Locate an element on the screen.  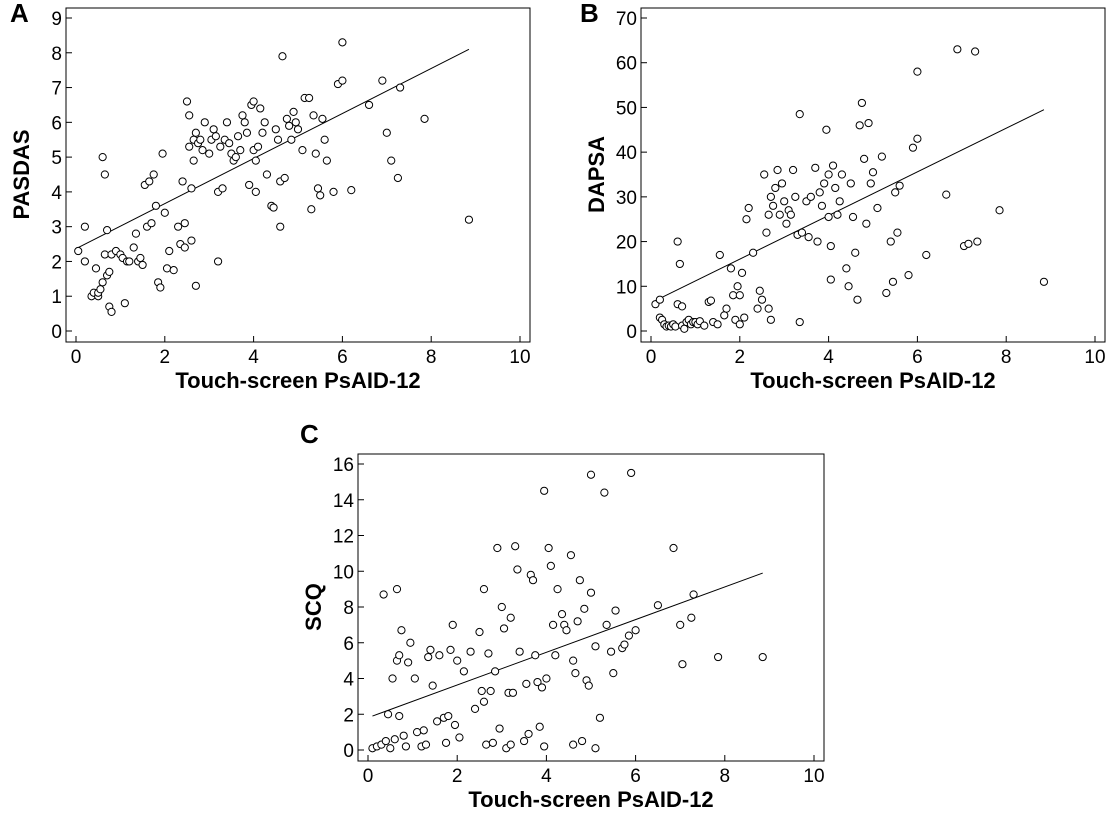
x-axis-title: Touch-screen PsAID-12 is located at coordinates (872, 380).